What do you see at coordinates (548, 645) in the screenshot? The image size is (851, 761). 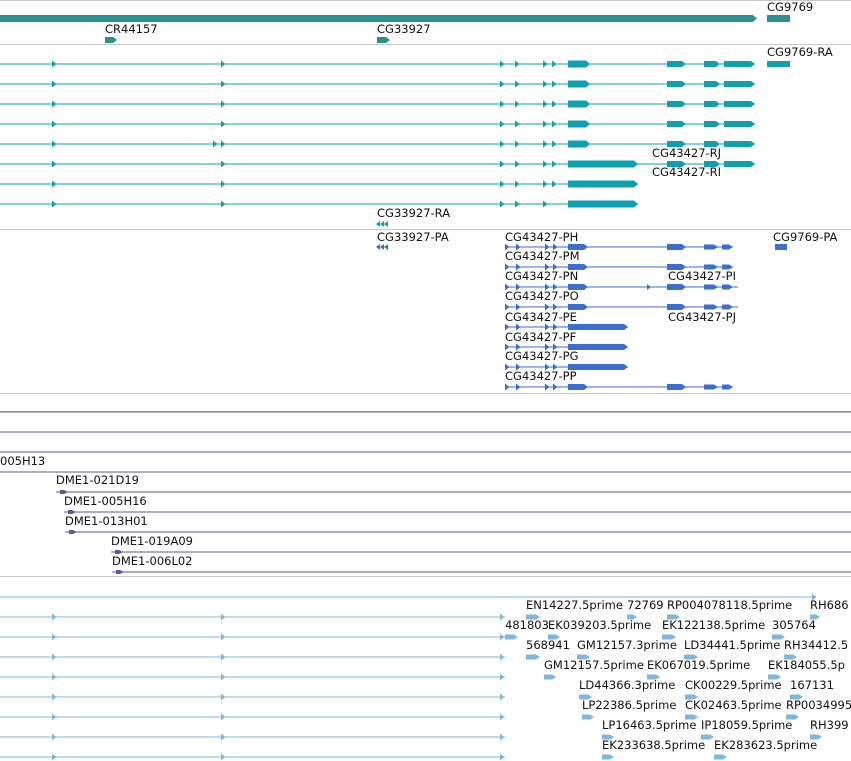 I see `label-est-568941: 568941` at bounding box center [548, 645].